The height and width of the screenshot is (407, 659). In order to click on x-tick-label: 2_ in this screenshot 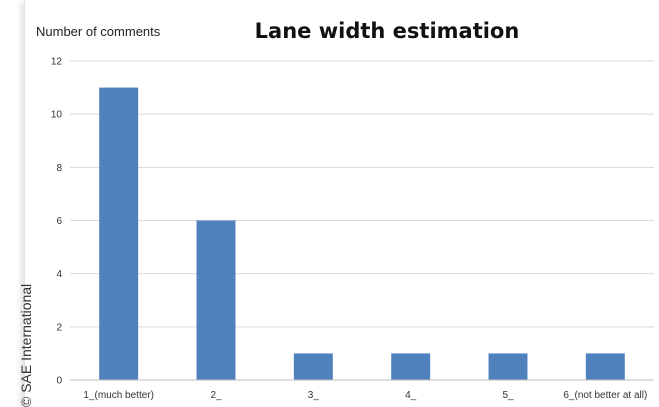, I will do `click(216, 395)`.